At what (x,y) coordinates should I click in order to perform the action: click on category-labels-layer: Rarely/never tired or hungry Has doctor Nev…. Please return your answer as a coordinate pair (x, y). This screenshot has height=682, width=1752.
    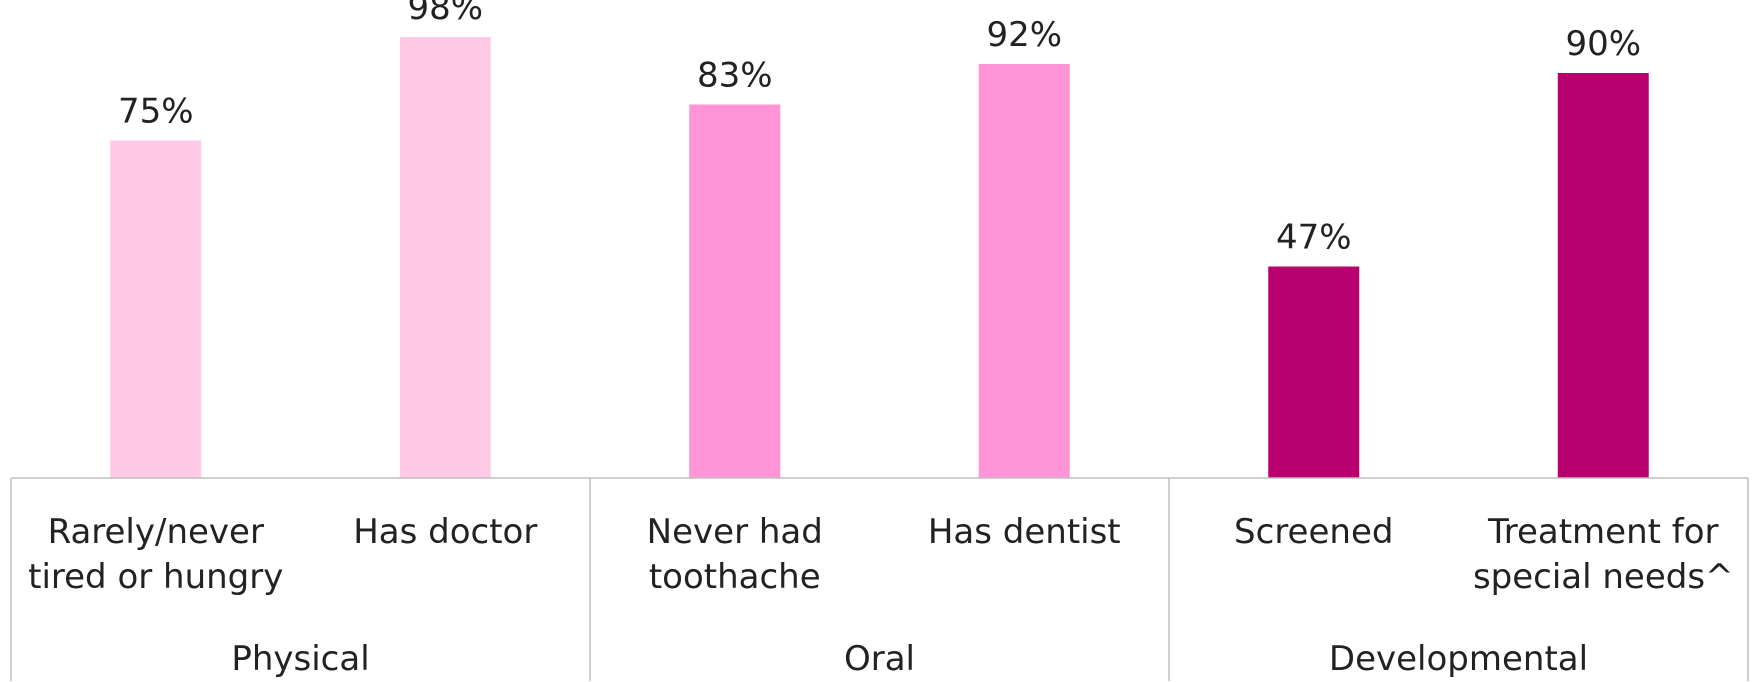
    Looking at the image, I should click on (880, 554).